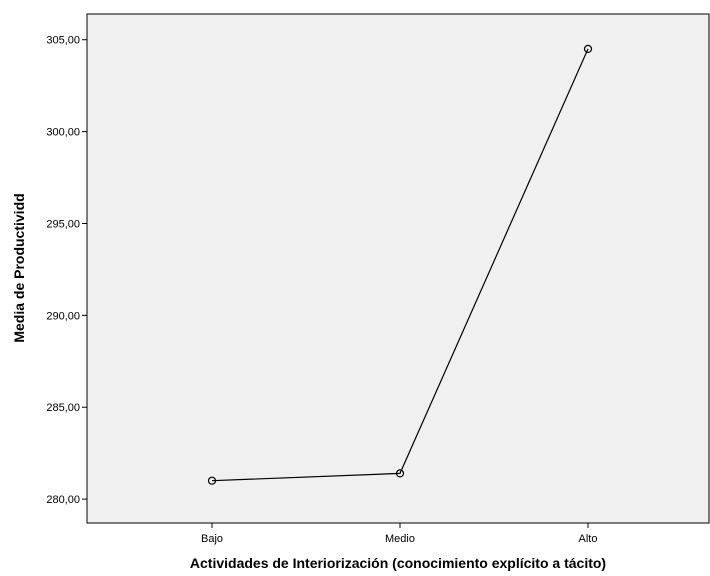 This screenshot has height=576, width=710. Describe the element at coordinates (63, 133) in the screenshot. I see `y-tick-label: 300,00` at that location.